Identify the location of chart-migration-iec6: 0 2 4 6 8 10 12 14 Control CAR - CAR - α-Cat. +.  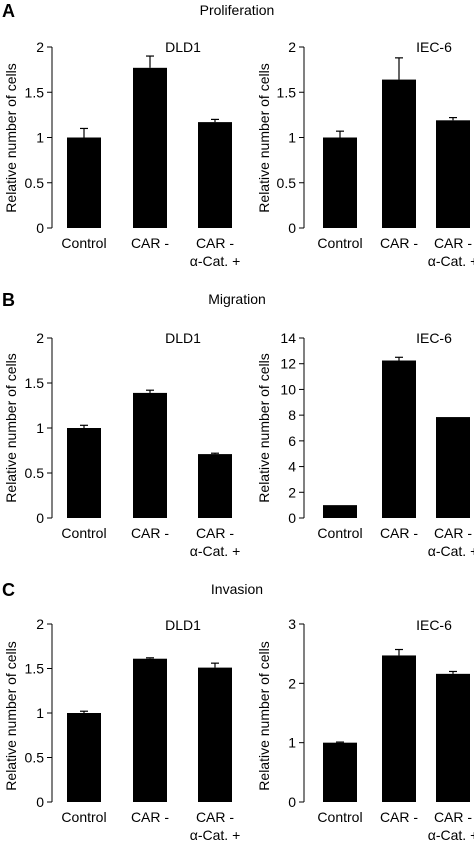
(377, 444).